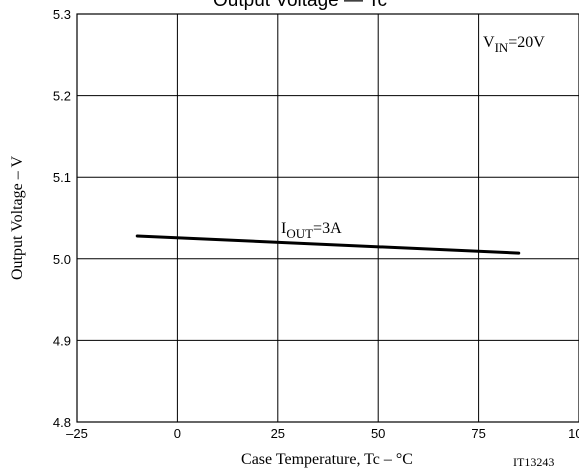 The width and height of the screenshot is (579, 473). I want to click on y-tick-label: 5.1, so click(62, 177).